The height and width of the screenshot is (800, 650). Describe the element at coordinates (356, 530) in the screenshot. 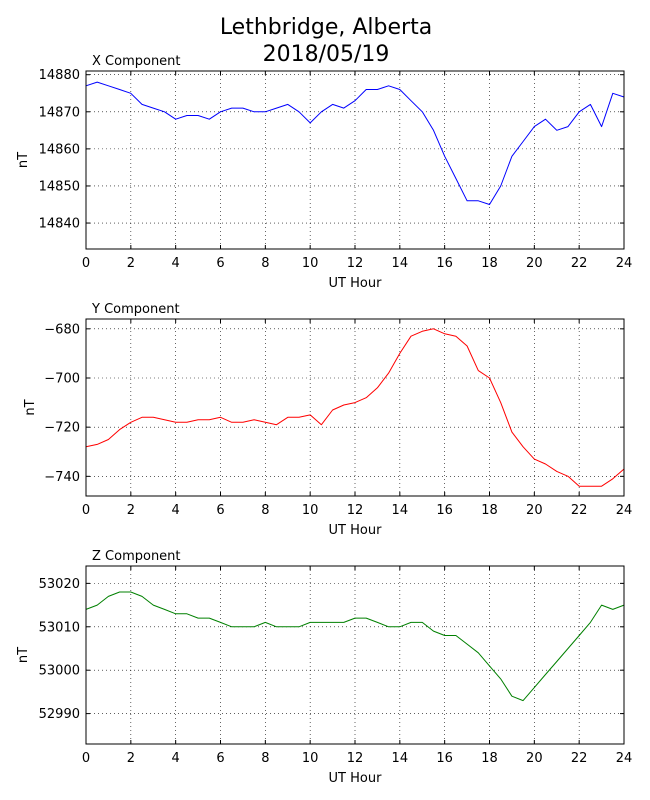

I see `y-x-axis-label: UT Hour` at that location.